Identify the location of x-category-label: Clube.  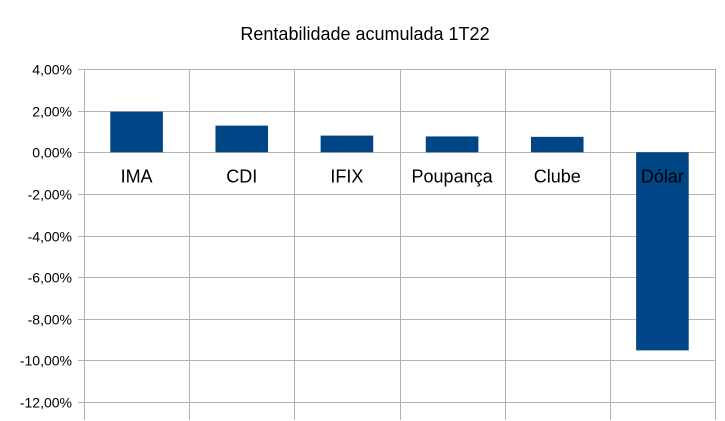
(557, 176).